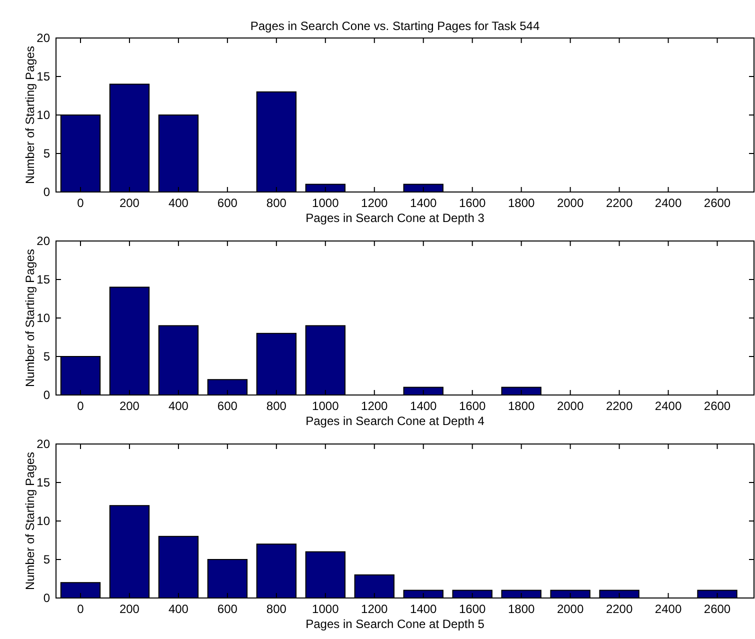 The height and width of the screenshot is (639, 755). What do you see at coordinates (395, 624) in the screenshot?
I see `x-axis-title: Pages in Search Cone at Depth 5` at bounding box center [395, 624].